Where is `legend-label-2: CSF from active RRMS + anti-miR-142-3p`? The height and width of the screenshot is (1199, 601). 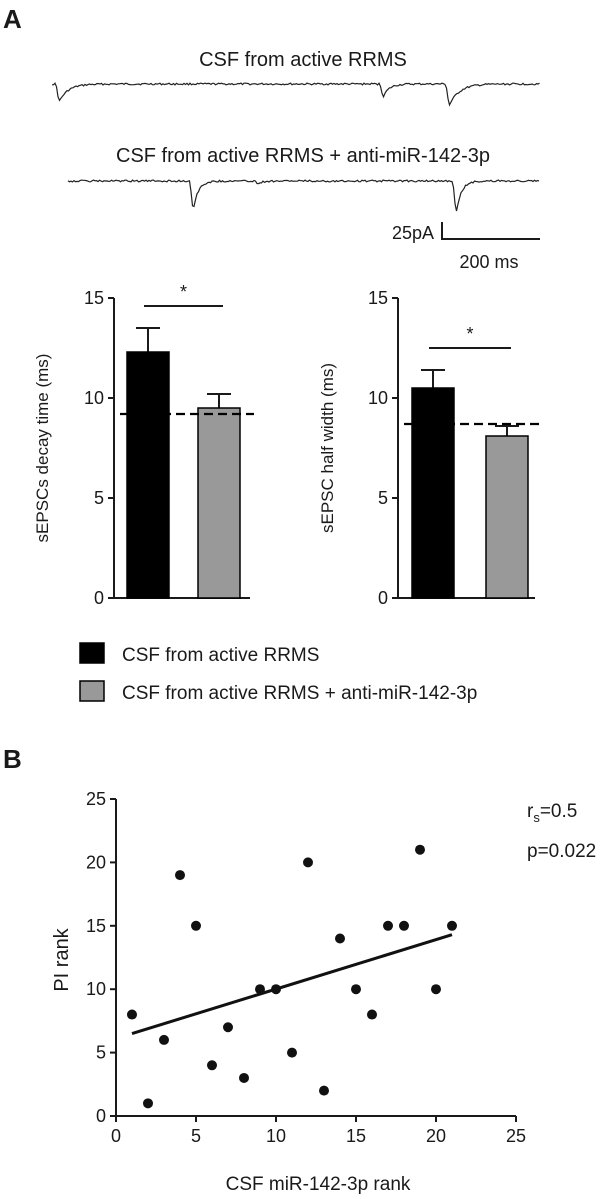 legend-label-2: CSF from active RRMS + anti-miR-142-3p is located at coordinates (299, 693).